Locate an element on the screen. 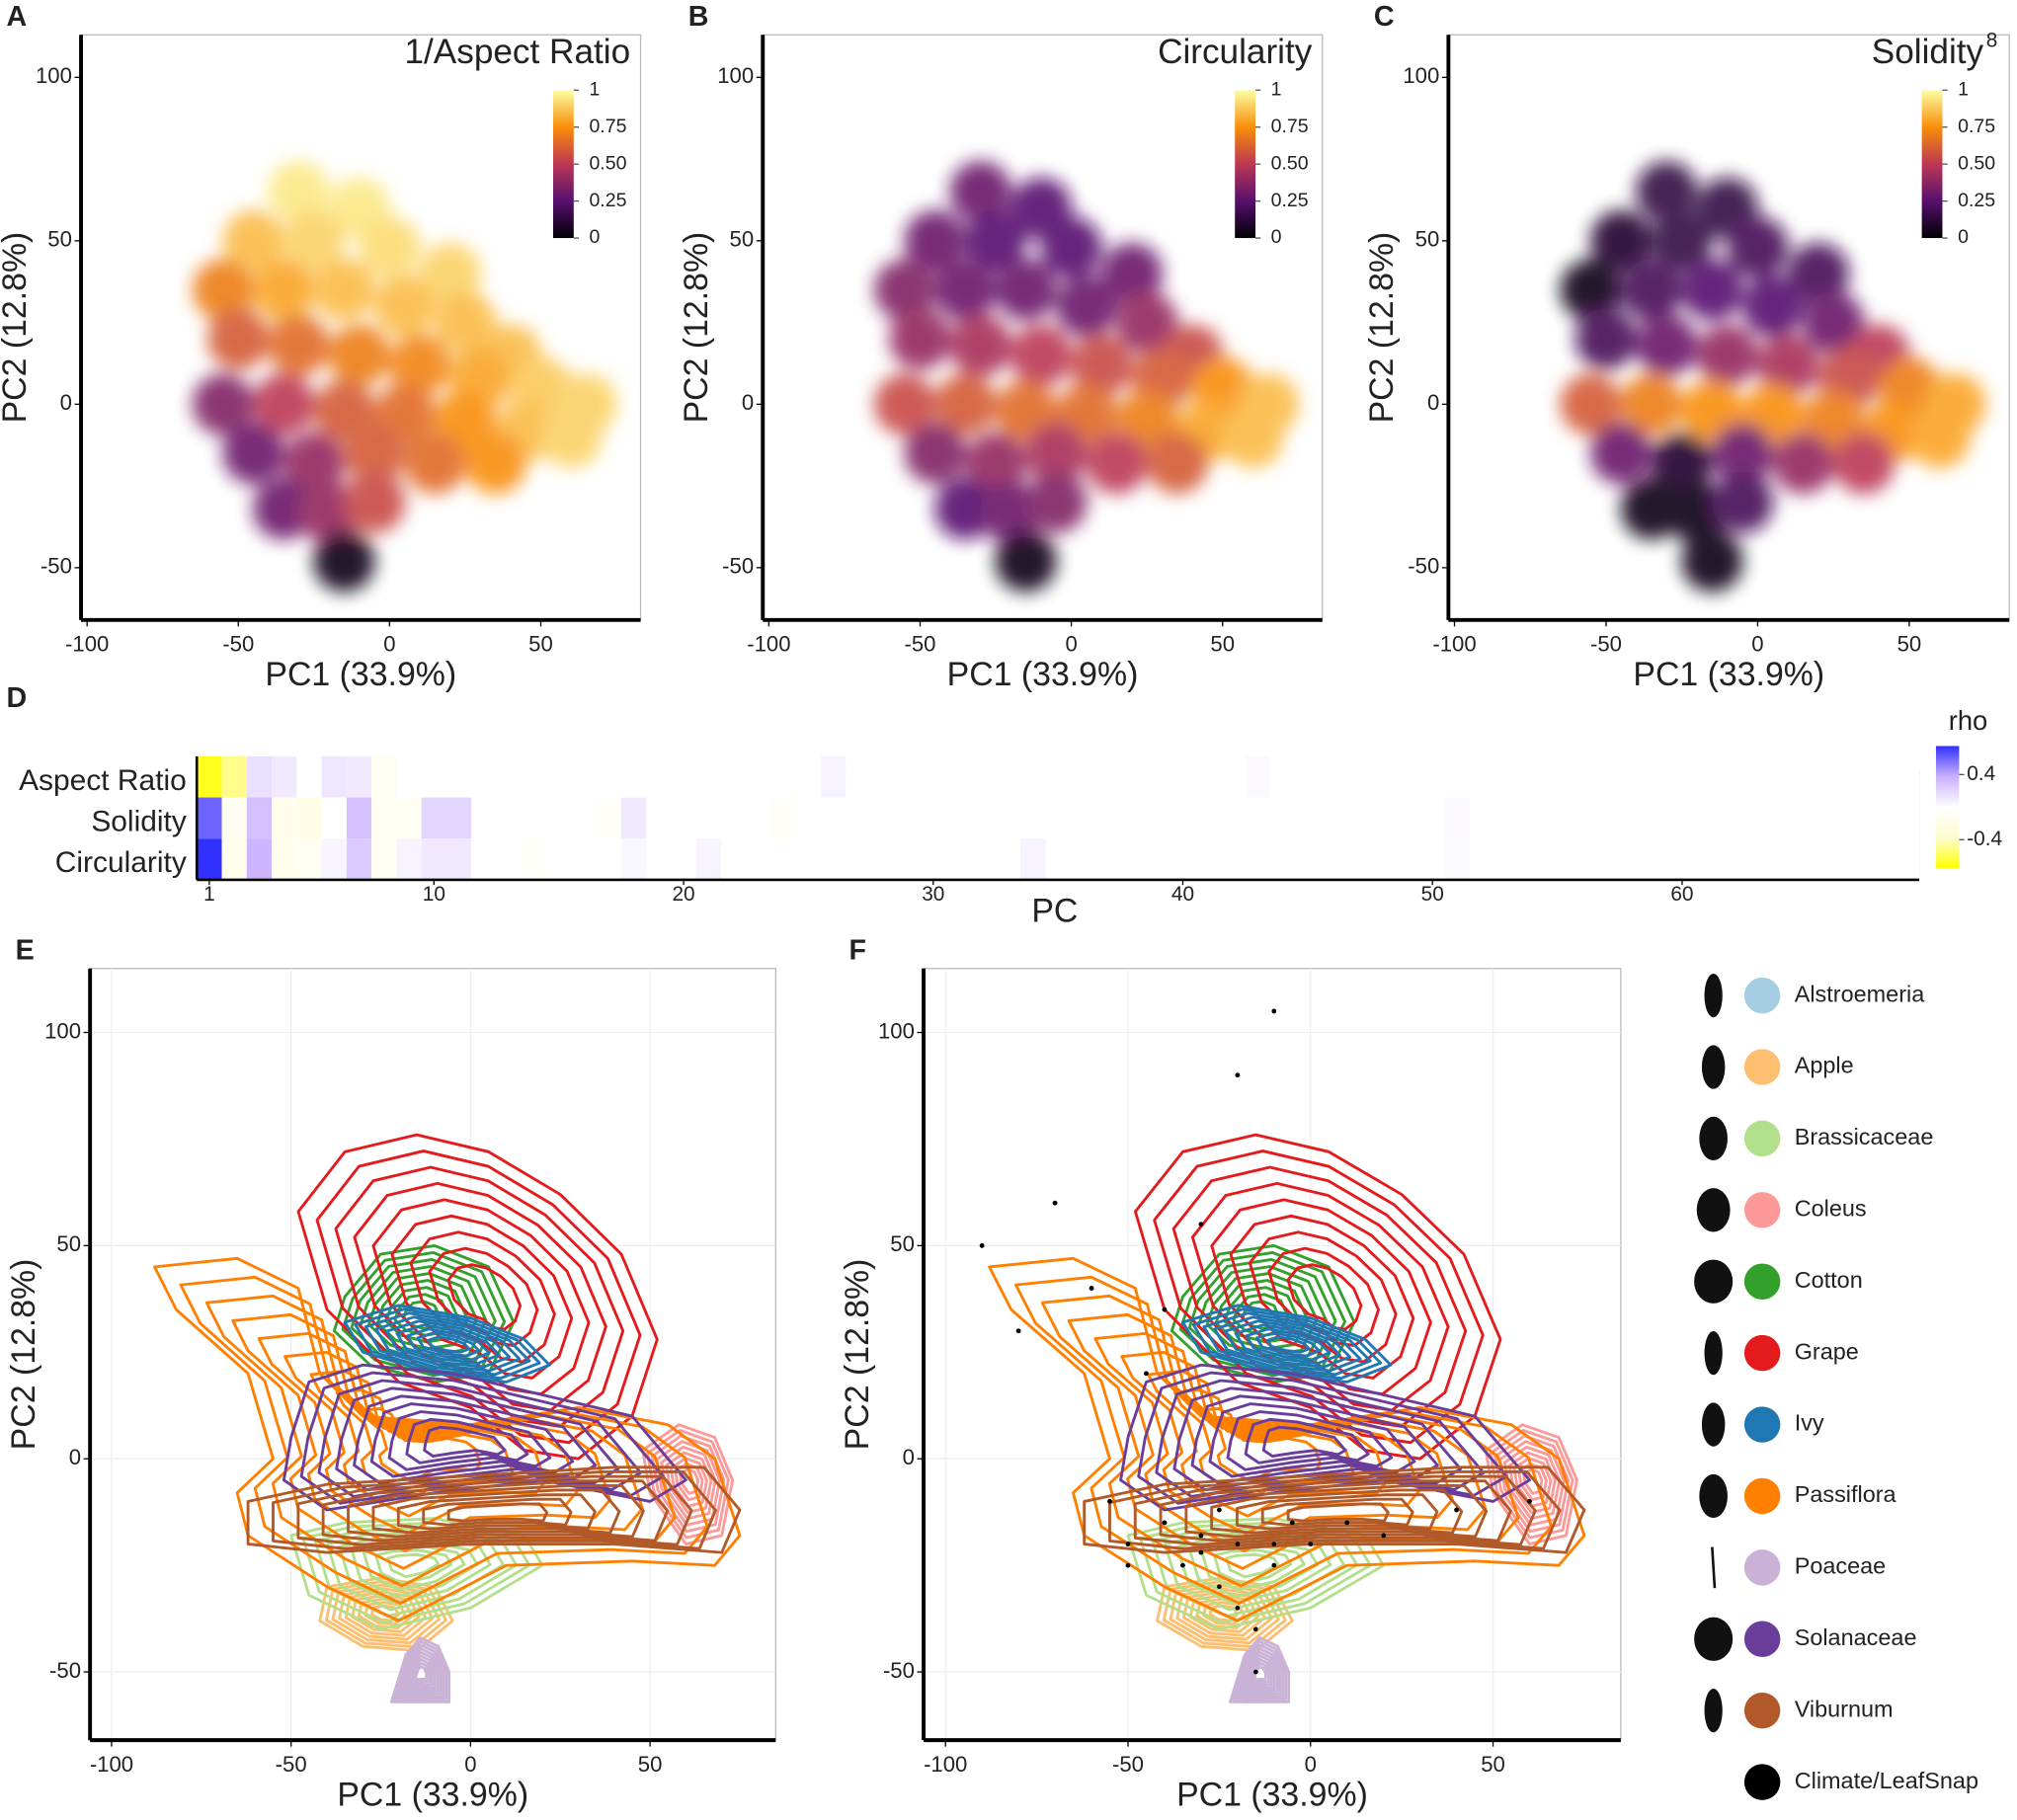 The width and height of the screenshot is (2017, 1820). y-axis-label: PC2 (12.8%) is located at coordinates (1382, 328).